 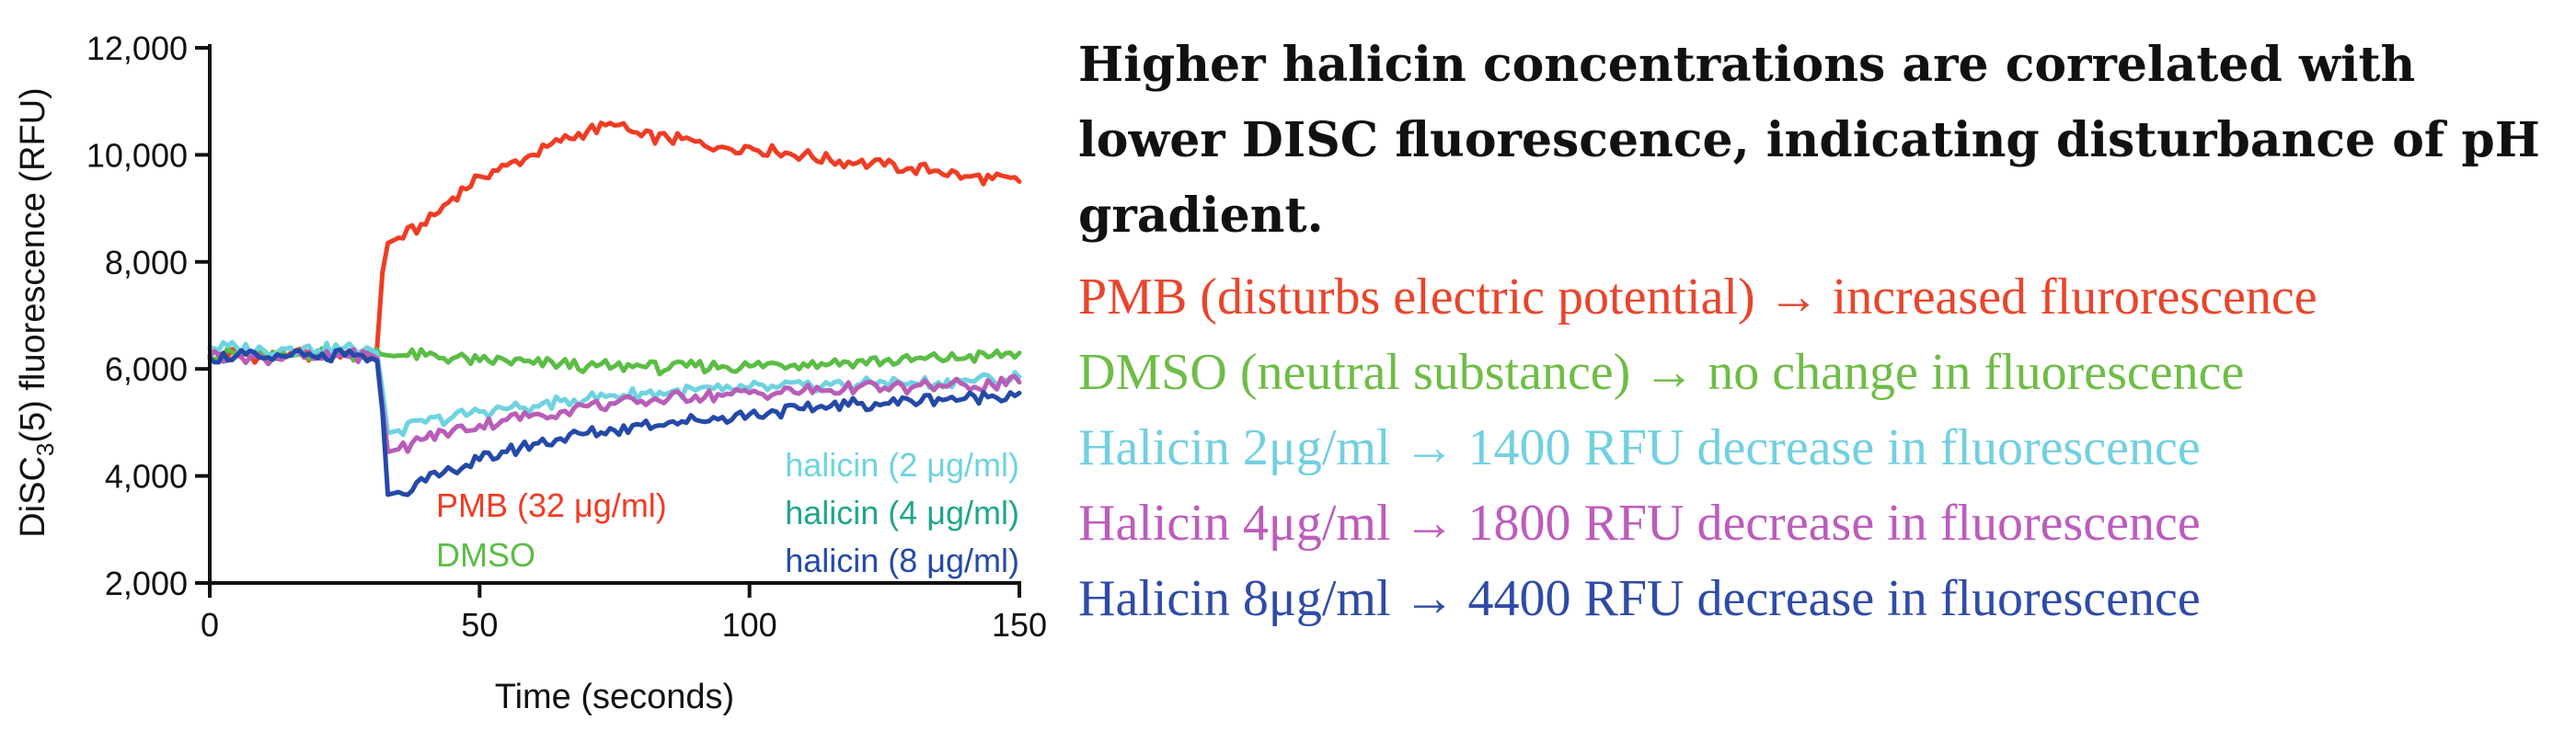 What do you see at coordinates (749, 625) in the screenshot?
I see `x-tick-label: 100` at bounding box center [749, 625].